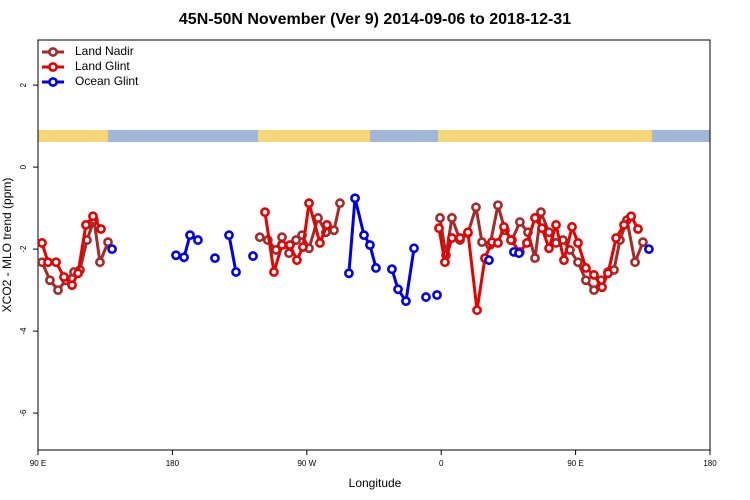  What do you see at coordinates (107, 81) in the screenshot?
I see `legend-label: Ocean Glint` at bounding box center [107, 81].